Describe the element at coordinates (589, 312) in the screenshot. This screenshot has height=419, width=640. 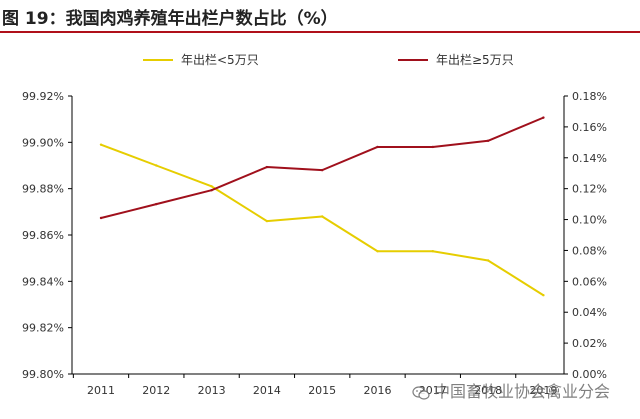
I see `y-right-tick-label: 0.04%` at that location.